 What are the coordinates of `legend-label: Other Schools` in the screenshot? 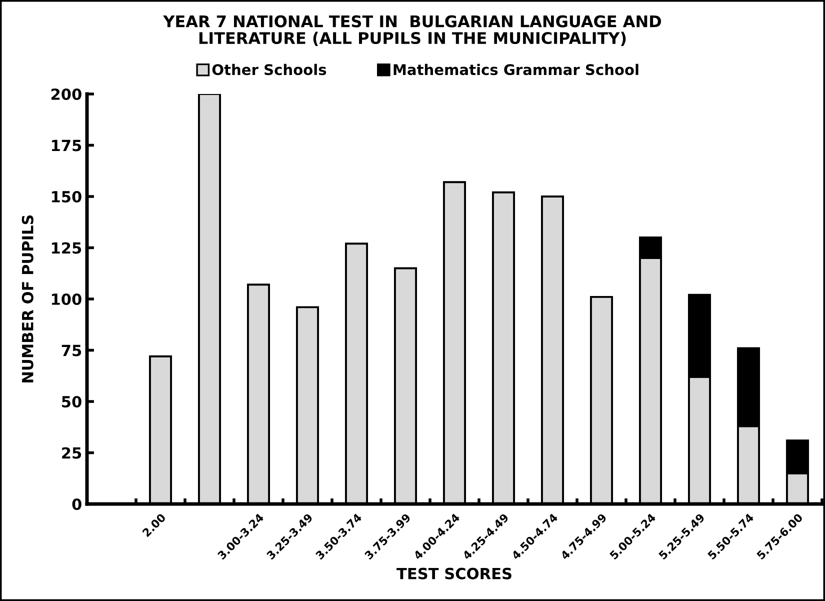 It's located at (269, 70).